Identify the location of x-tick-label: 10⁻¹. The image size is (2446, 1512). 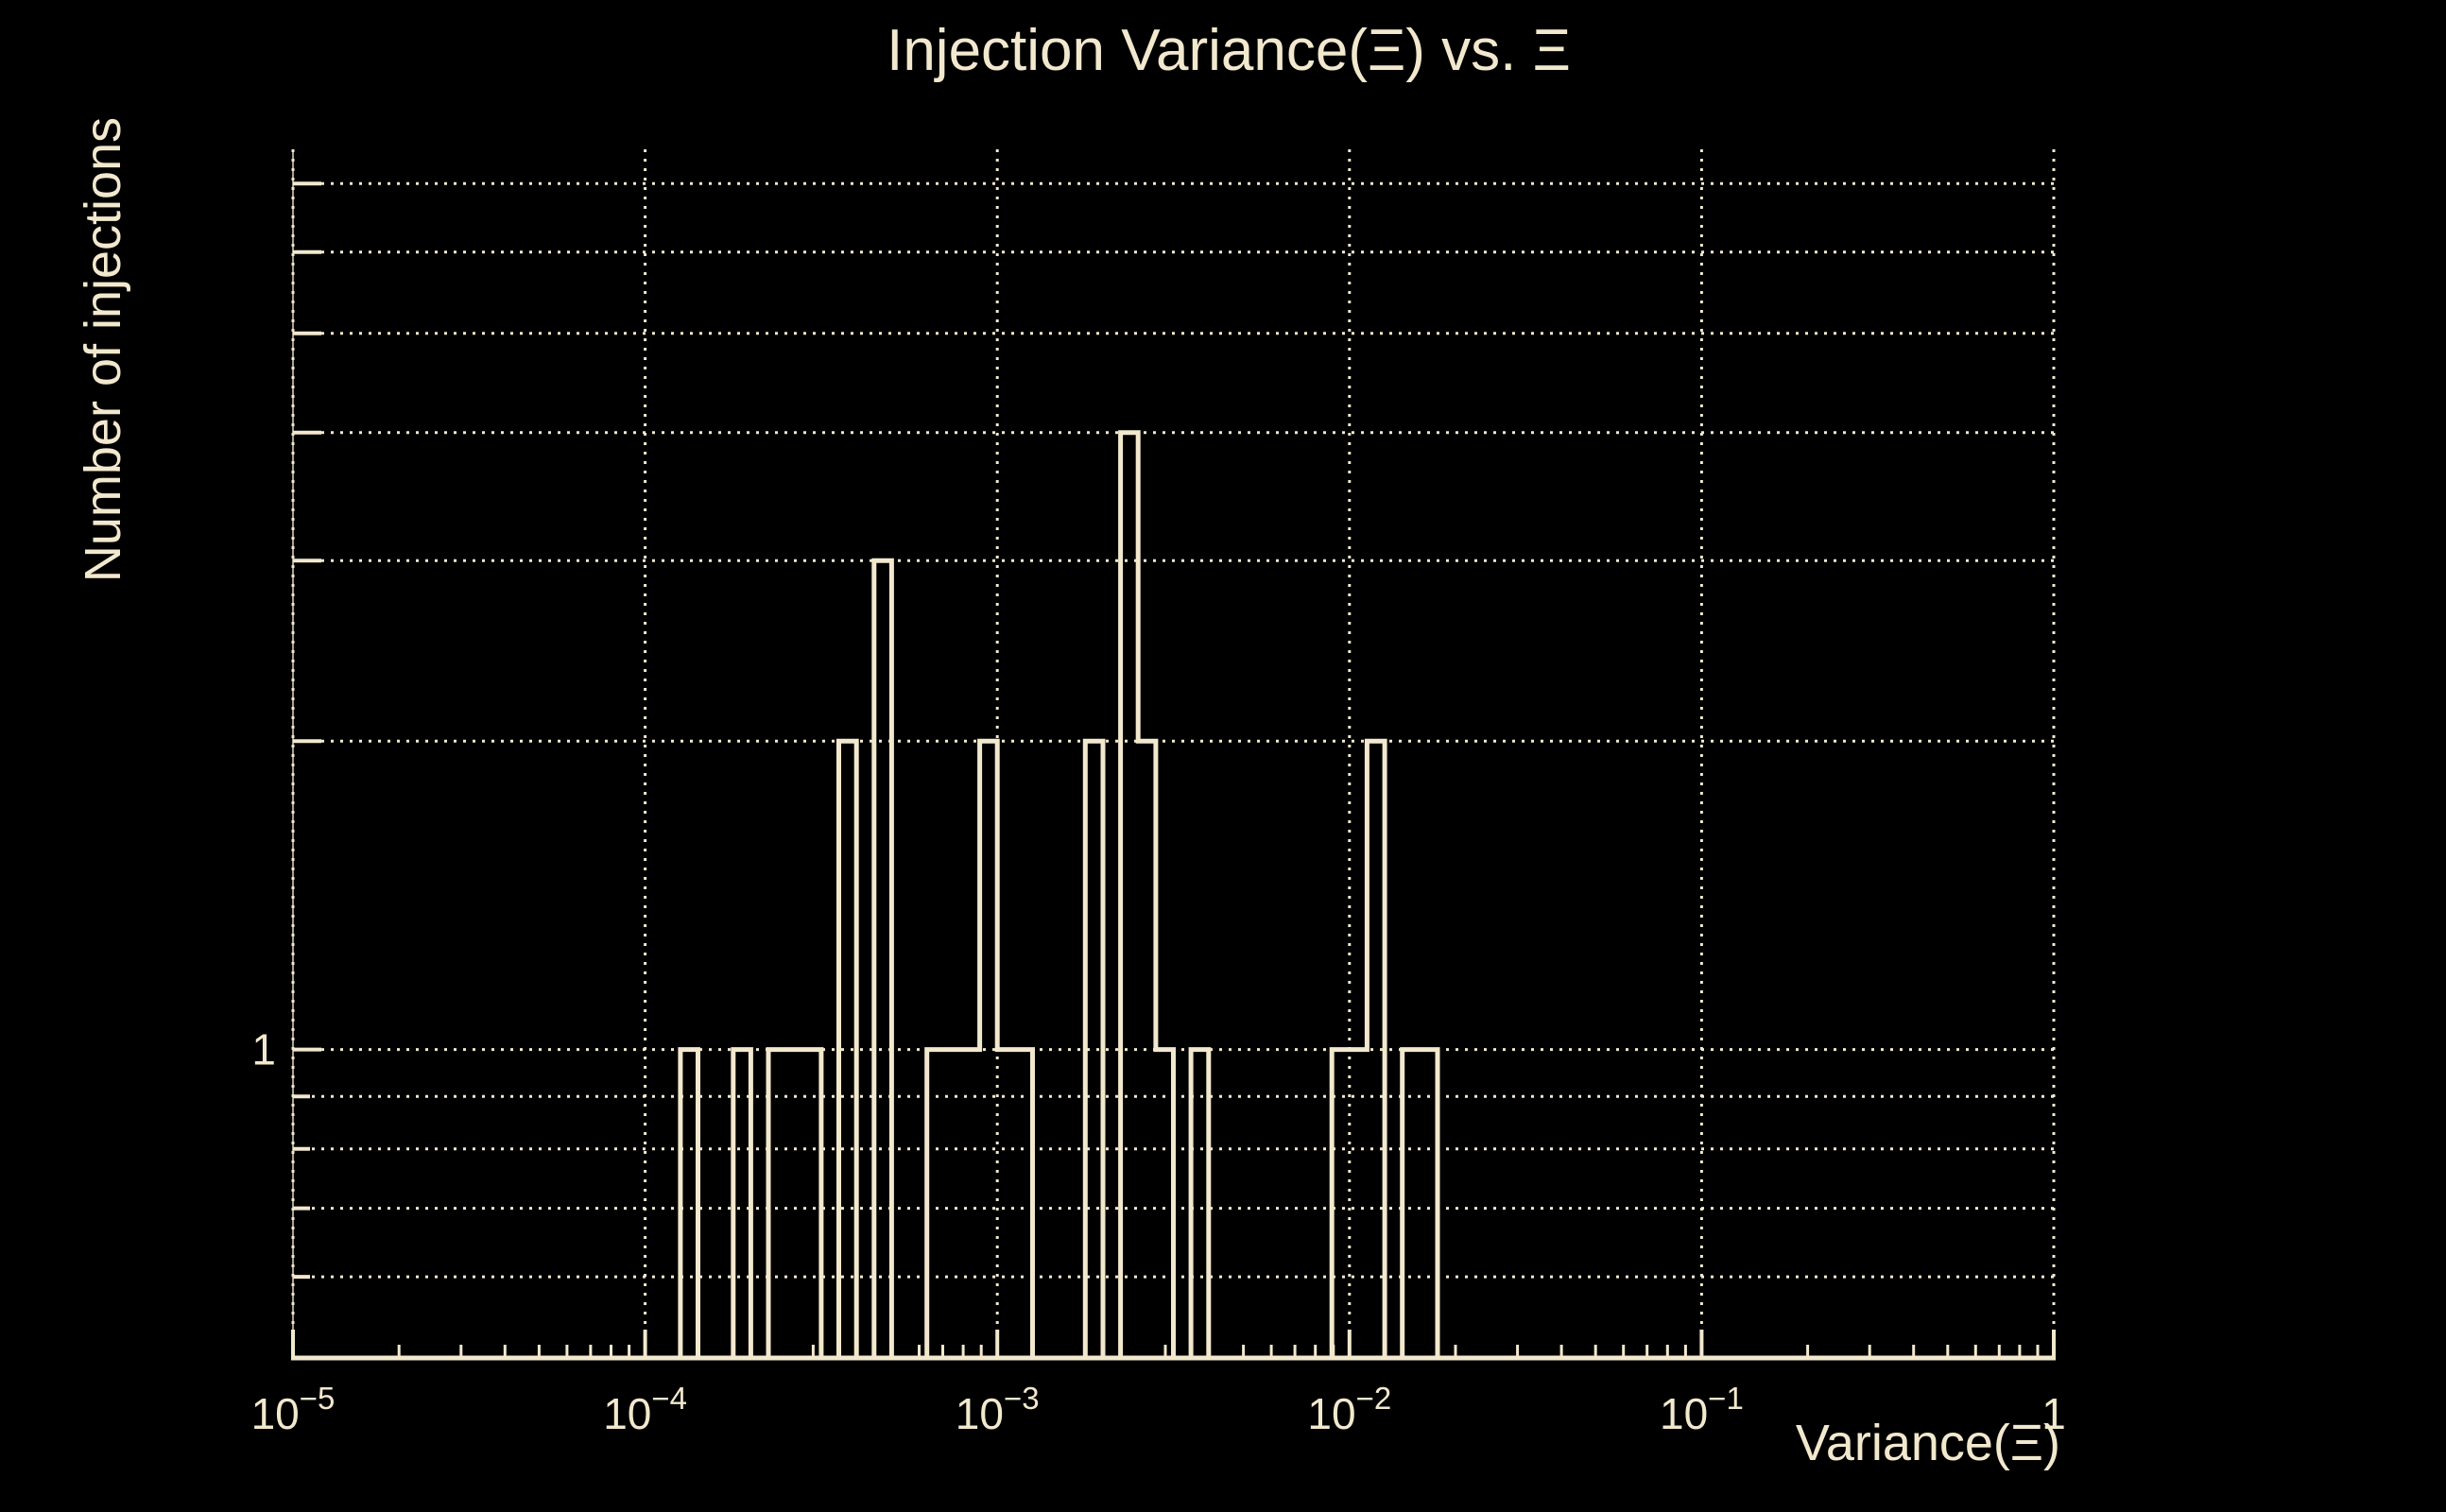
(1702, 1409).